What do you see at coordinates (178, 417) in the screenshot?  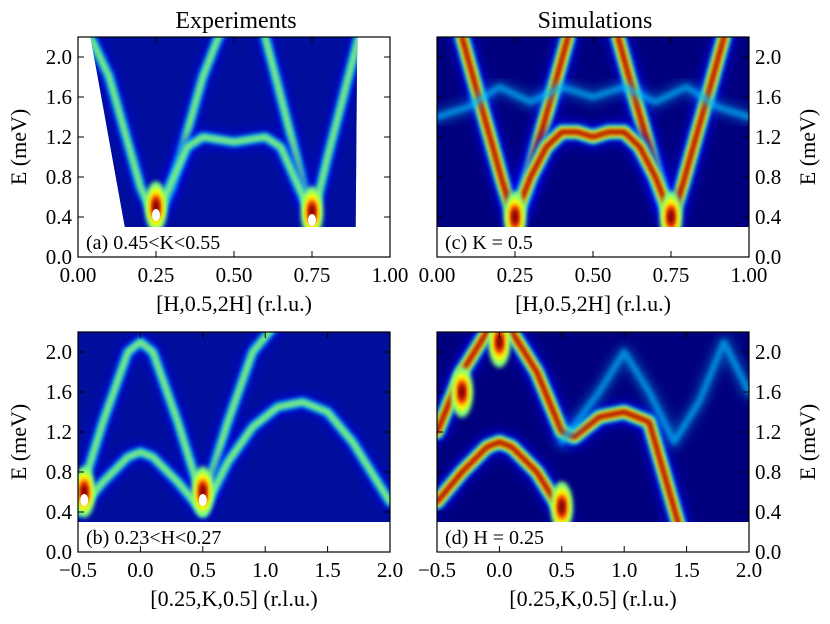 I see `dispersion-upper-arch-layer` at bounding box center [178, 417].